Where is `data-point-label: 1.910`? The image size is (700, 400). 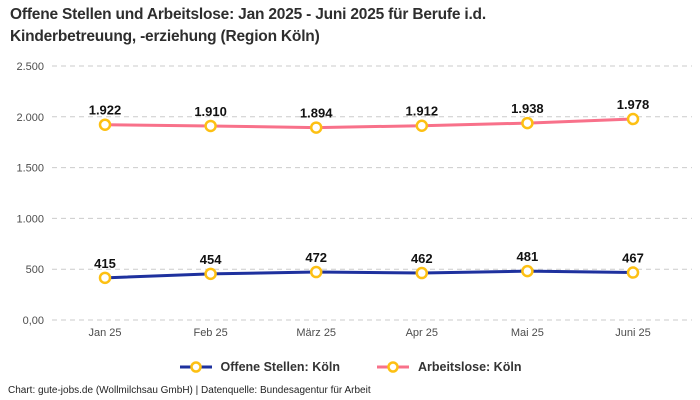
data-point-label: 1.910 is located at coordinates (210, 111).